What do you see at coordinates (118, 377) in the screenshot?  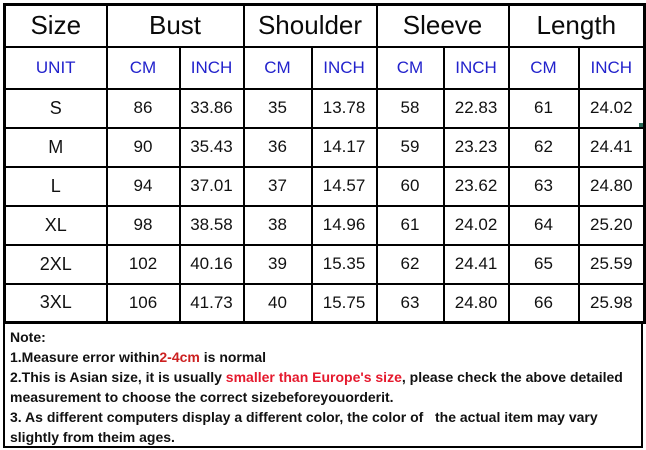 I see `note-2-text: 2.This is Asian size, it is usually` at bounding box center [118, 377].